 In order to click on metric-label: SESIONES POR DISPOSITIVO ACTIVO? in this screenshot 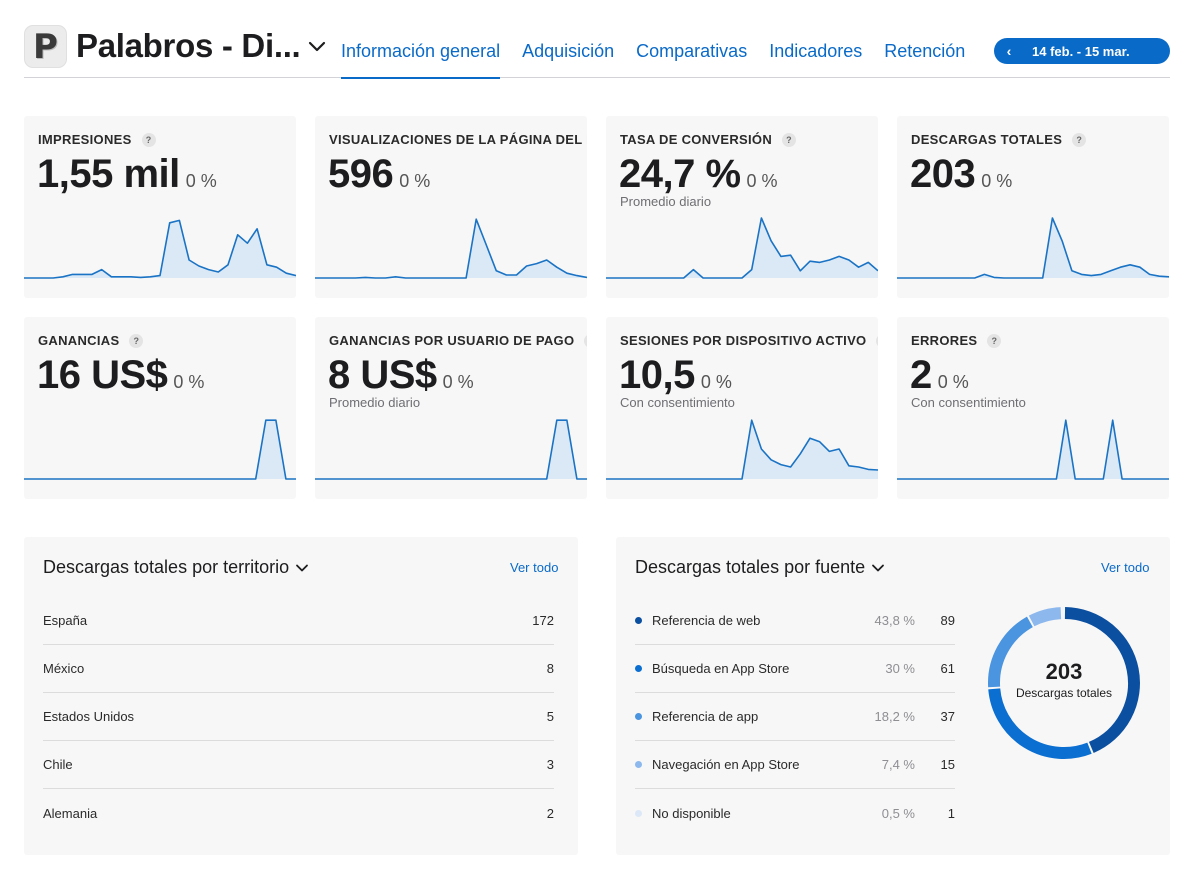, I will do `click(749, 340)`.